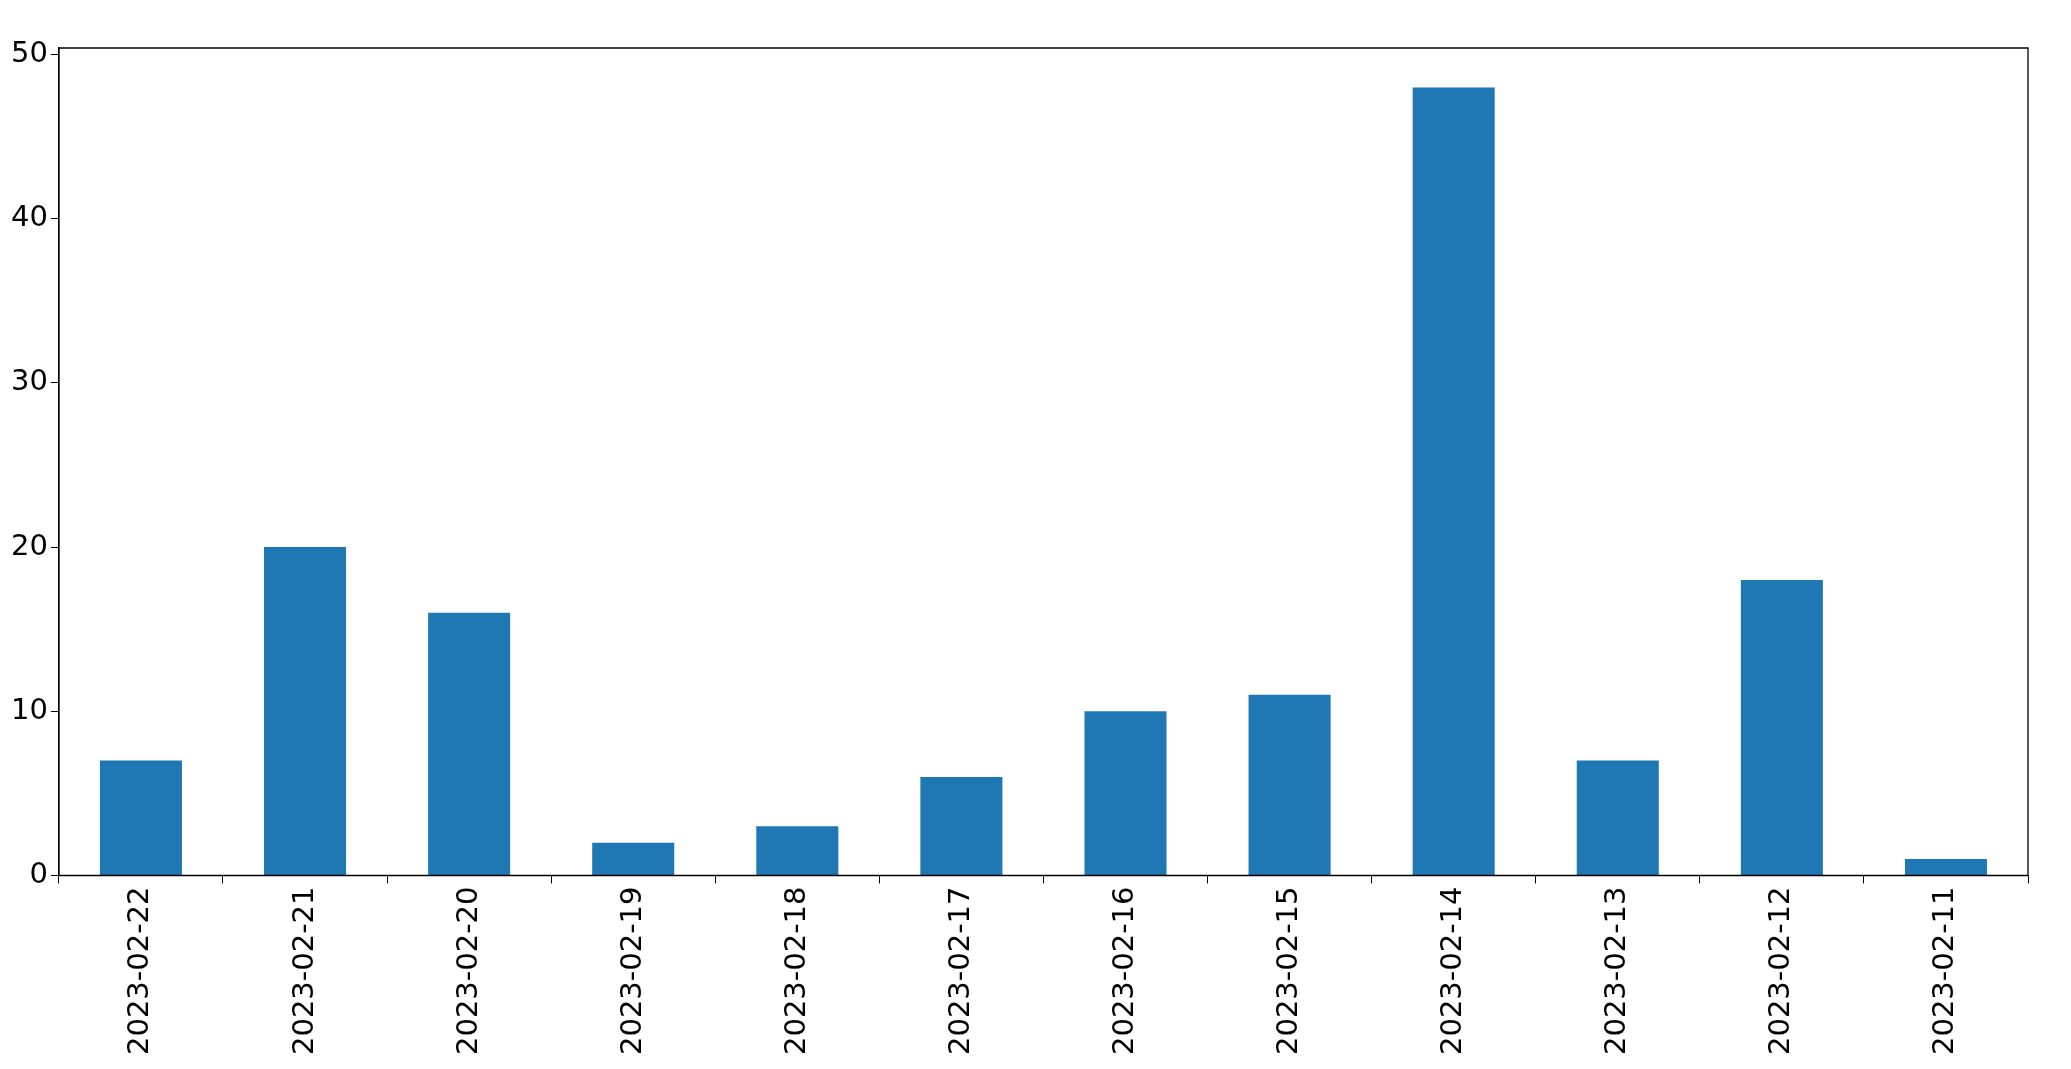 This screenshot has width=2071, height=1069. I want to click on y-tick-label: 30, so click(29, 380).